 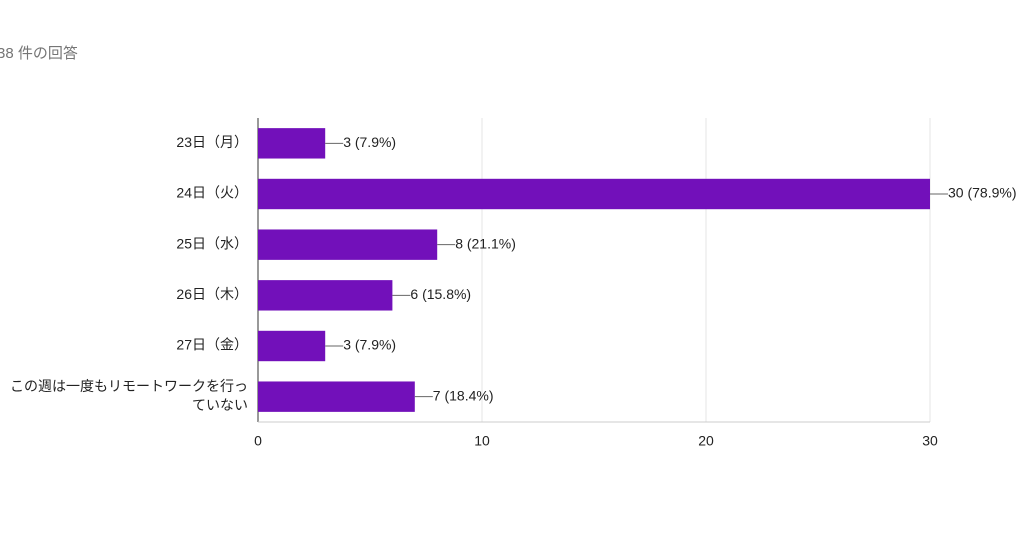 I want to click on y-tick-label: 26日（木）, so click(x=212, y=294).